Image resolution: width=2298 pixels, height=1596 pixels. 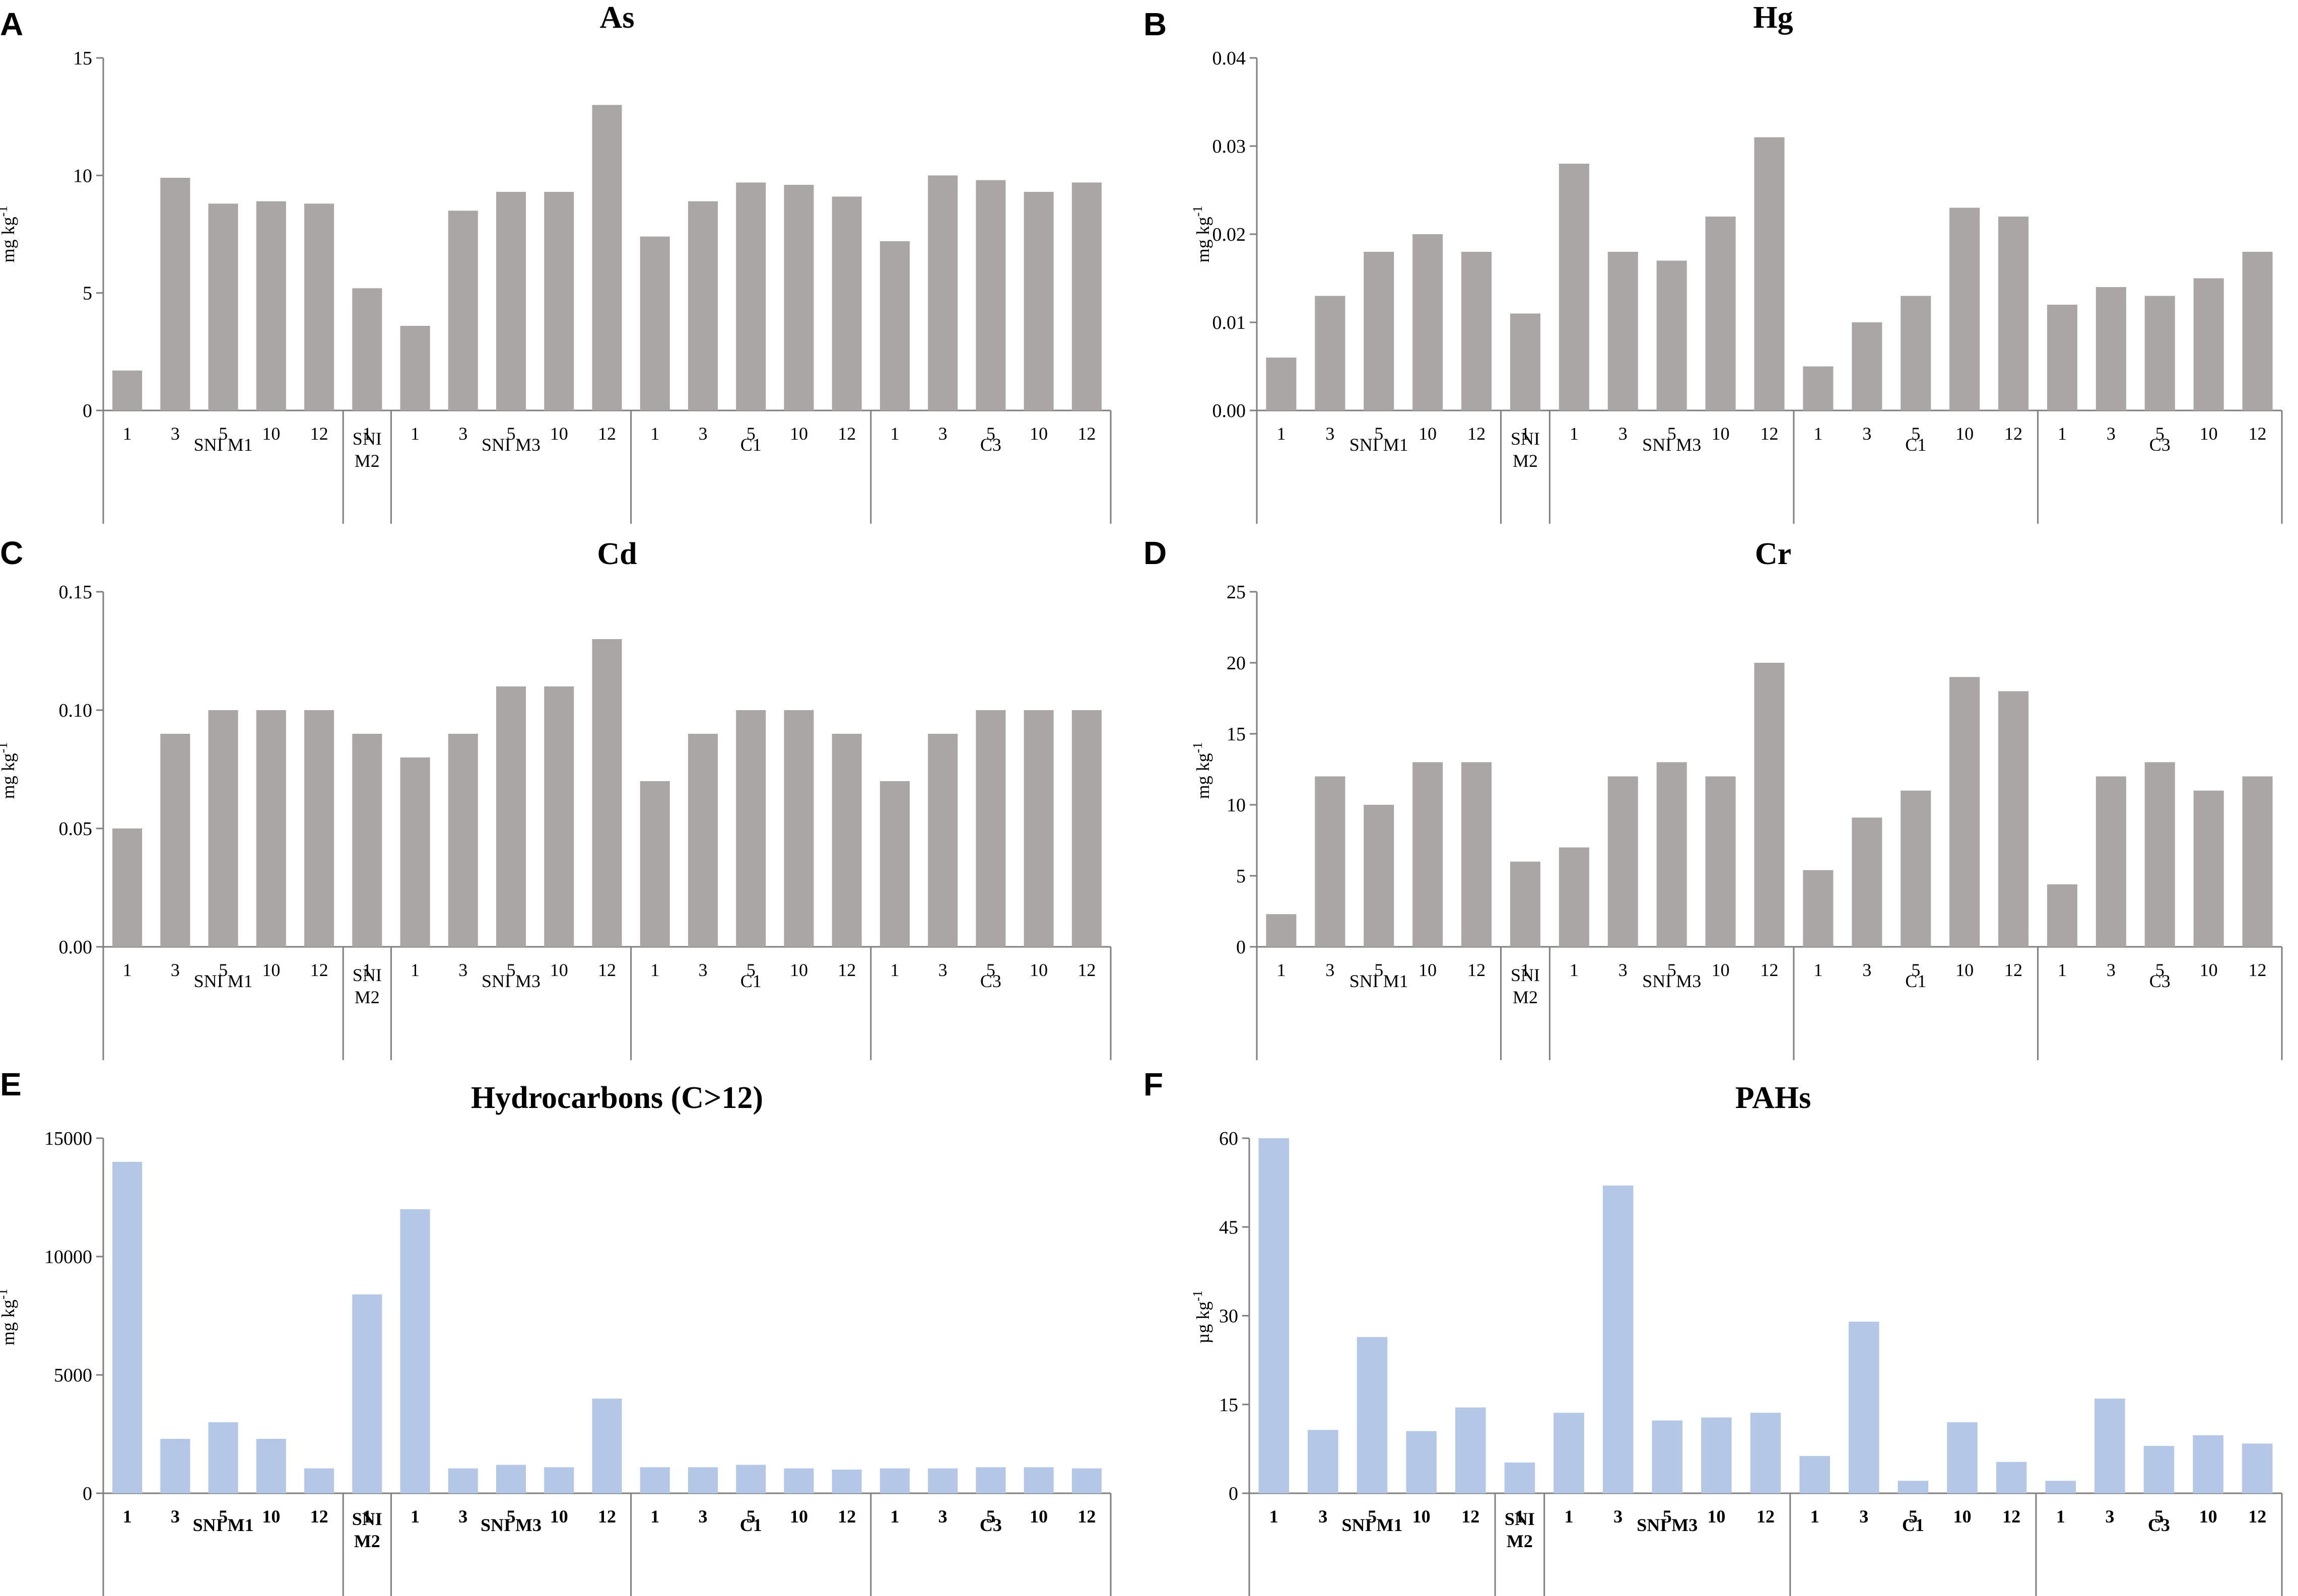 What do you see at coordinates (1201, 1317) in the screenshot?
I see `panel-f-y-label: µg kg-1` at bounding box center [1201, 1317].